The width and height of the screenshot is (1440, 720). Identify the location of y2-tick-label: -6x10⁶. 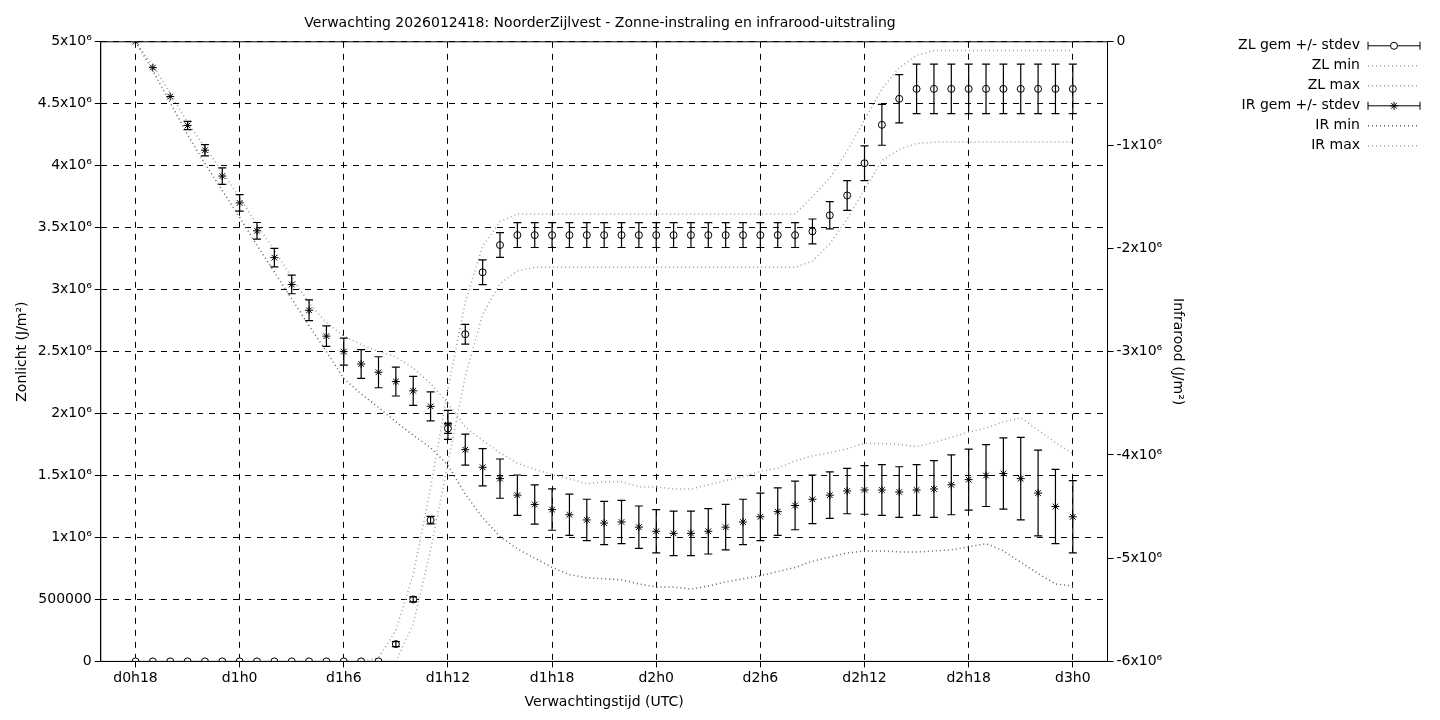
(1139, 660).